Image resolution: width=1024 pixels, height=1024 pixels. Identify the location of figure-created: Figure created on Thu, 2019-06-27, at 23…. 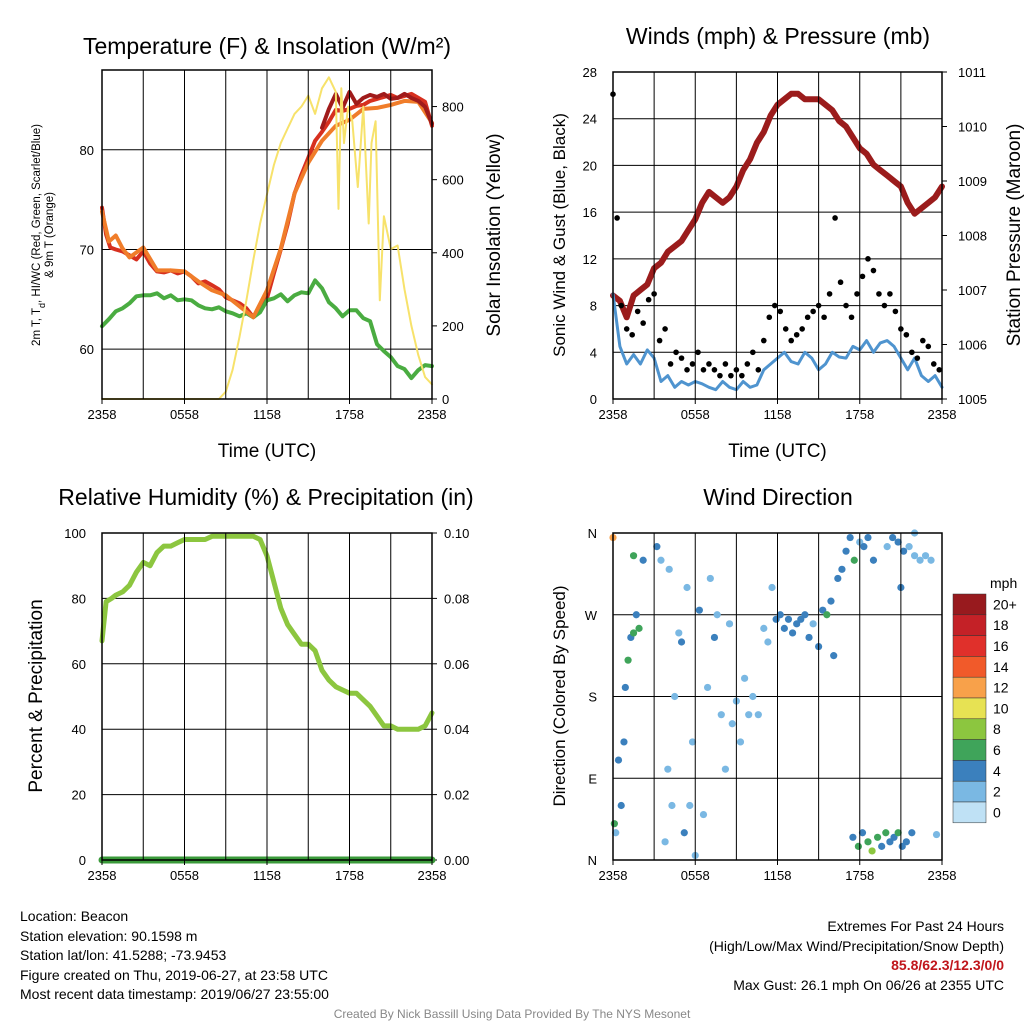
(174, 974).